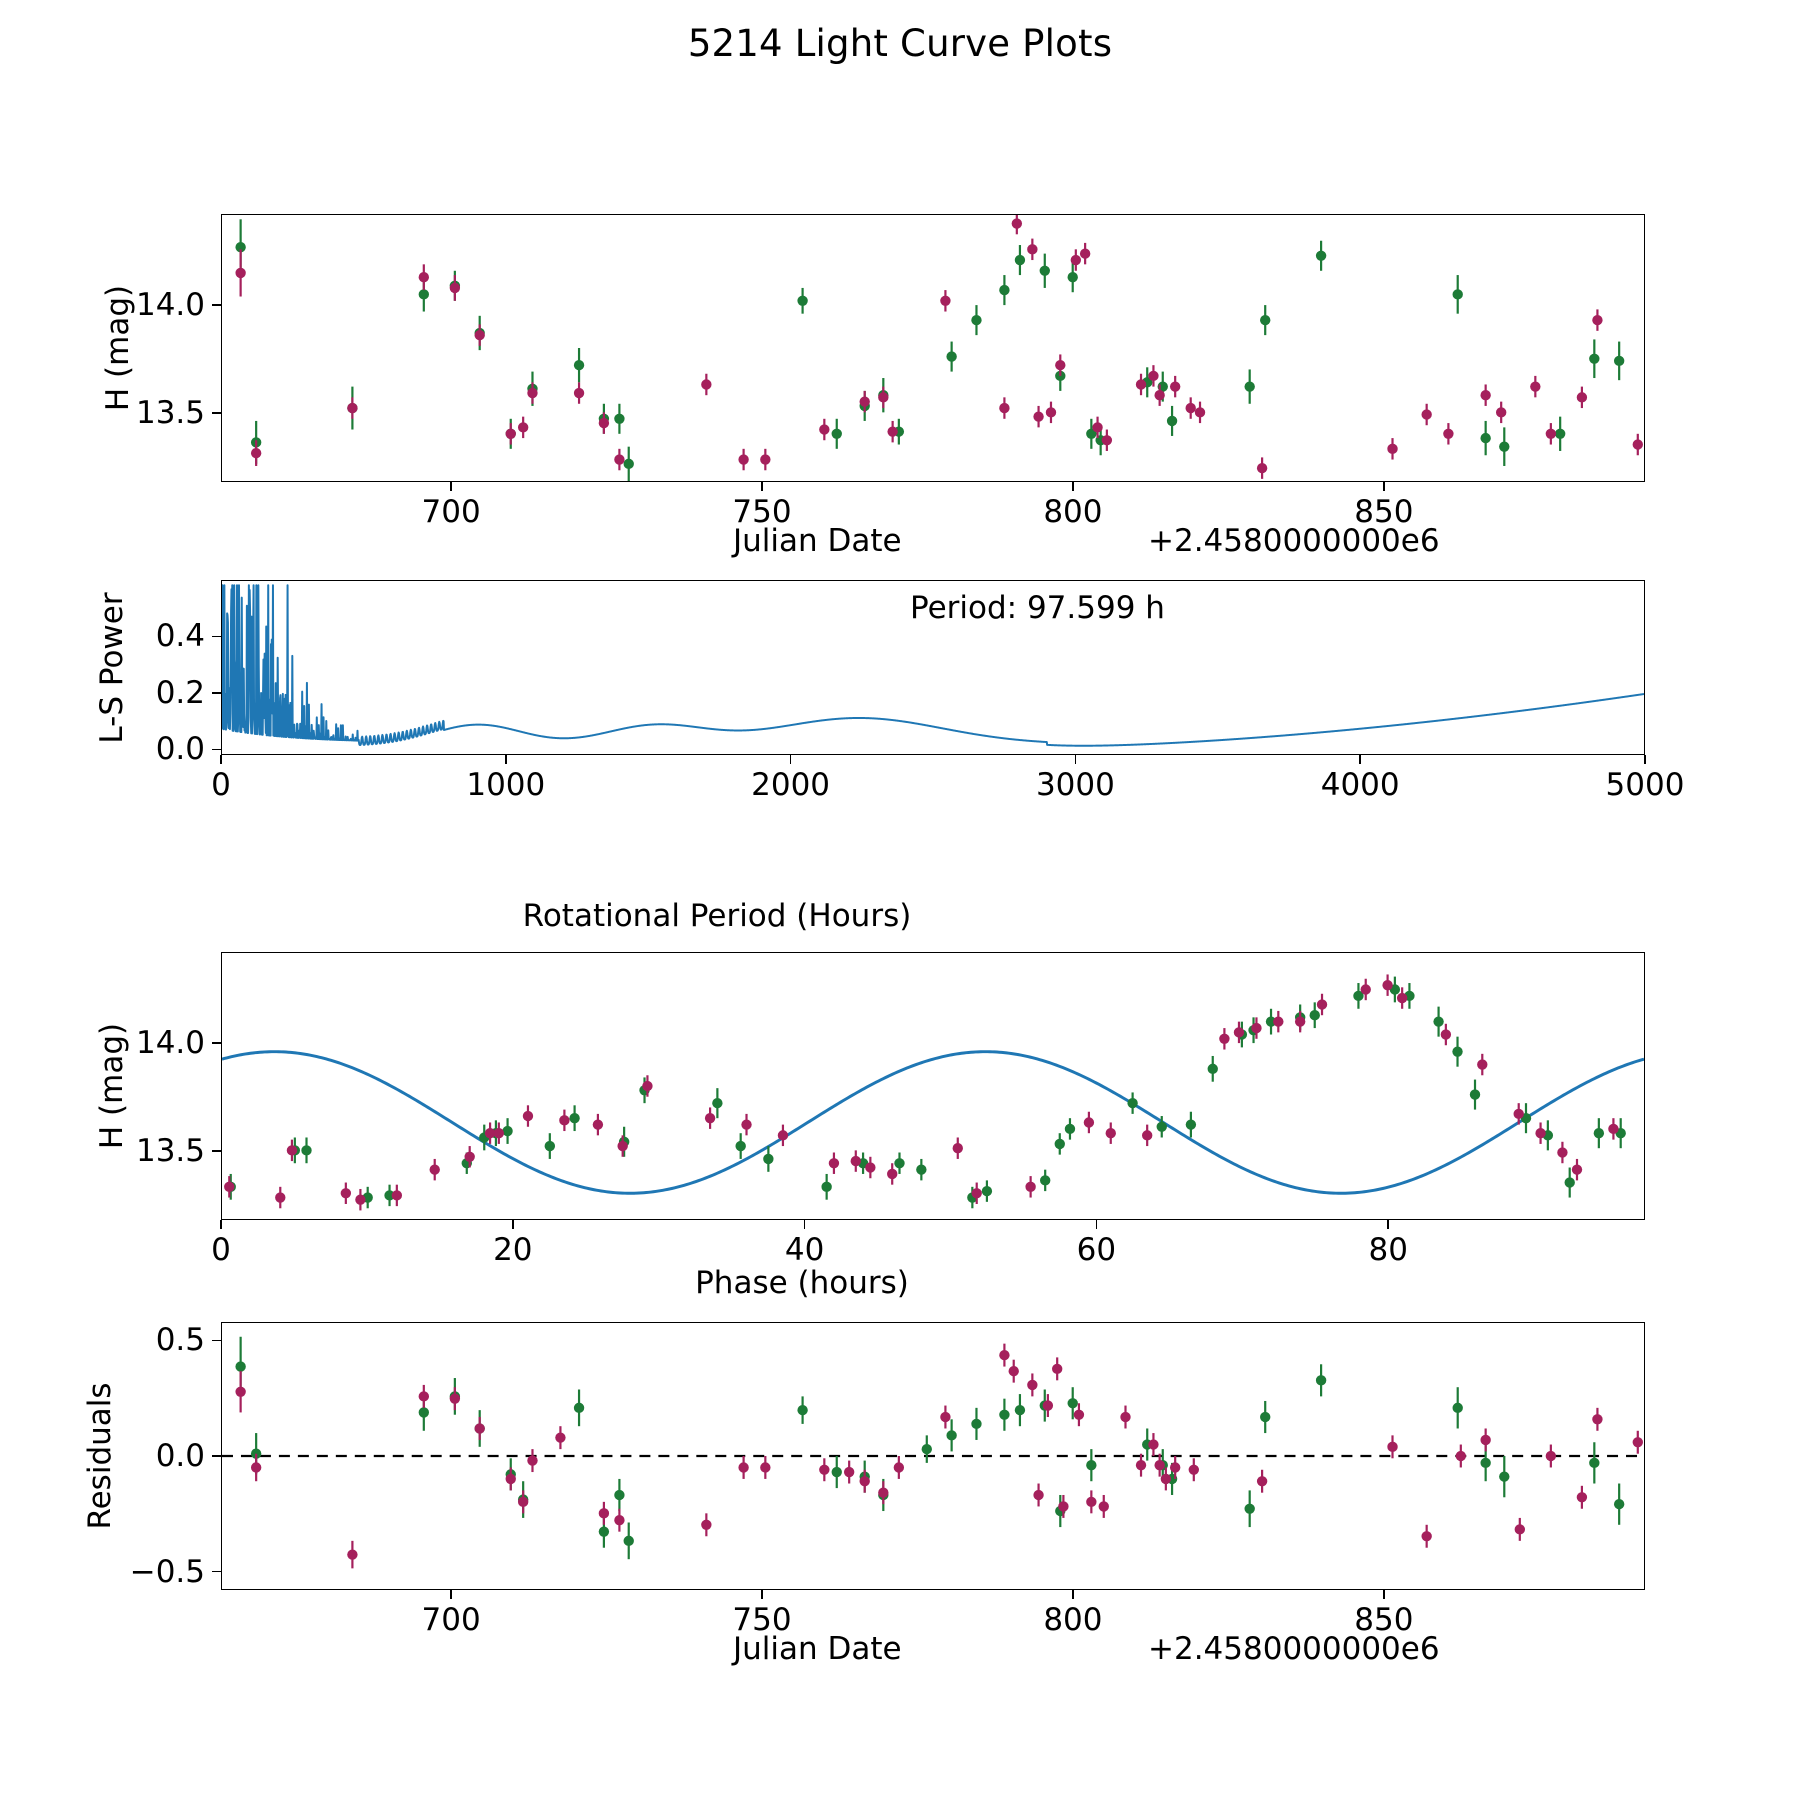  What do you see at coordinates (170, 304) in the screenshot?
I see `lightcurve-ytick-0: 14.0` at bounding box center [170, 304].